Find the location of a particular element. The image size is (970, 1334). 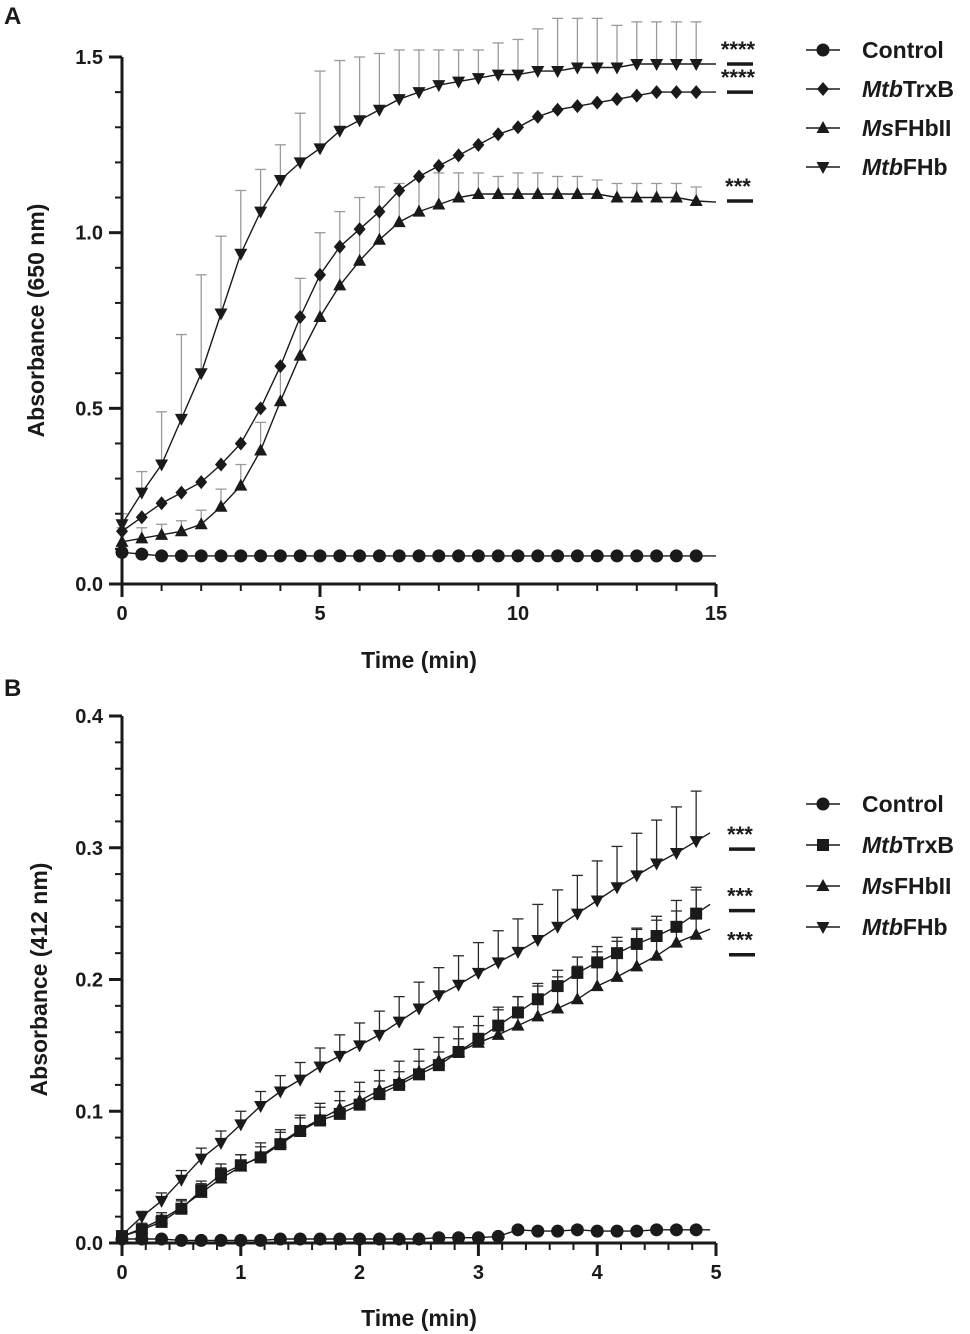

y-tick-label: 0.4 is located at coordinates (89, 717).